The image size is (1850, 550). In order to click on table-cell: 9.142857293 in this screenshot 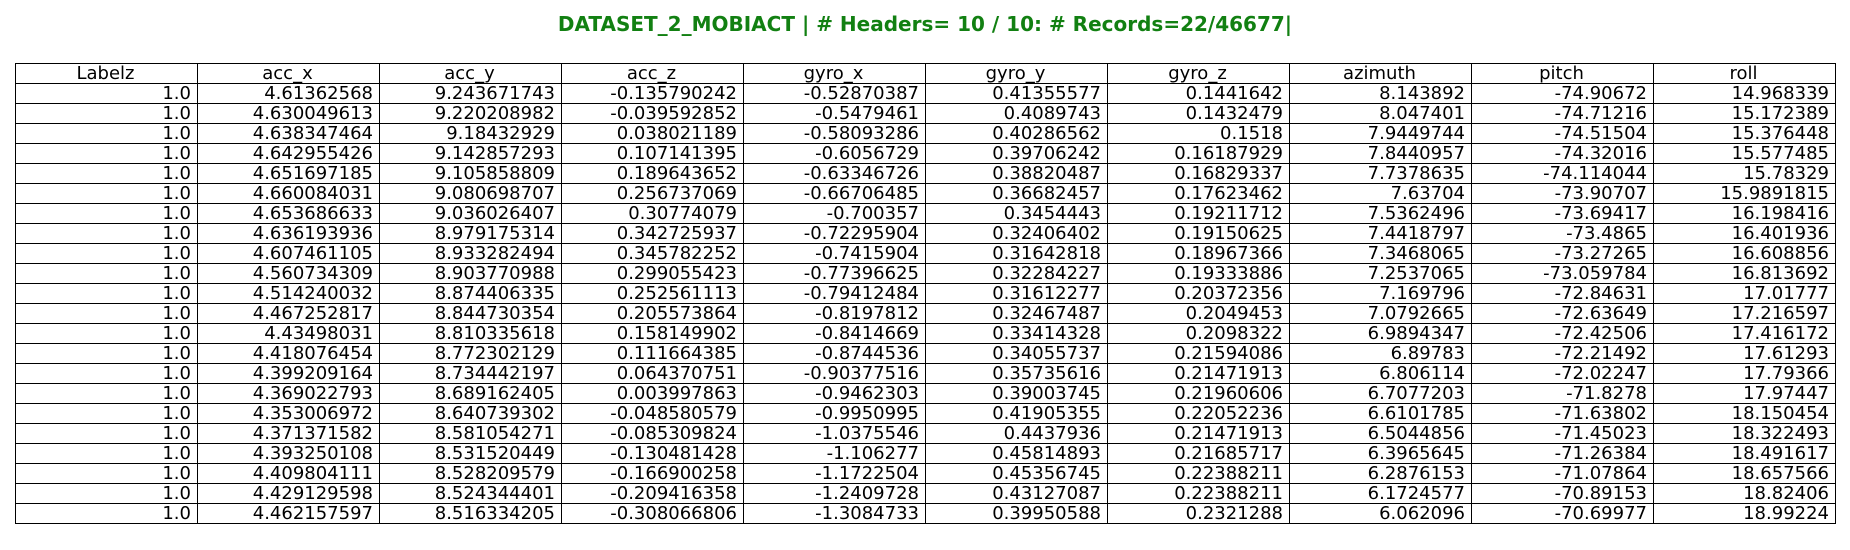, I will do `click(470, 153)`.